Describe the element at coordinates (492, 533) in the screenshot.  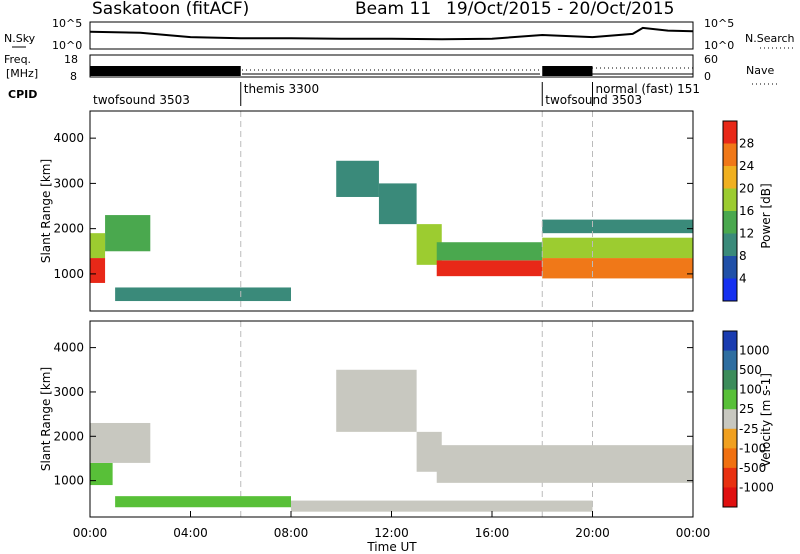
I see `x-tick-label: 16:00` at that location.